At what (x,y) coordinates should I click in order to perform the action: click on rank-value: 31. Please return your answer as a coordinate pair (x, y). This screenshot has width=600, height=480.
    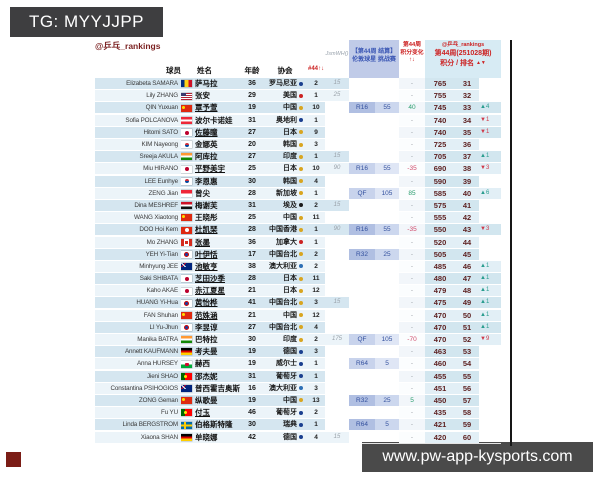
    Looking at the image, I should click on (467, 84).